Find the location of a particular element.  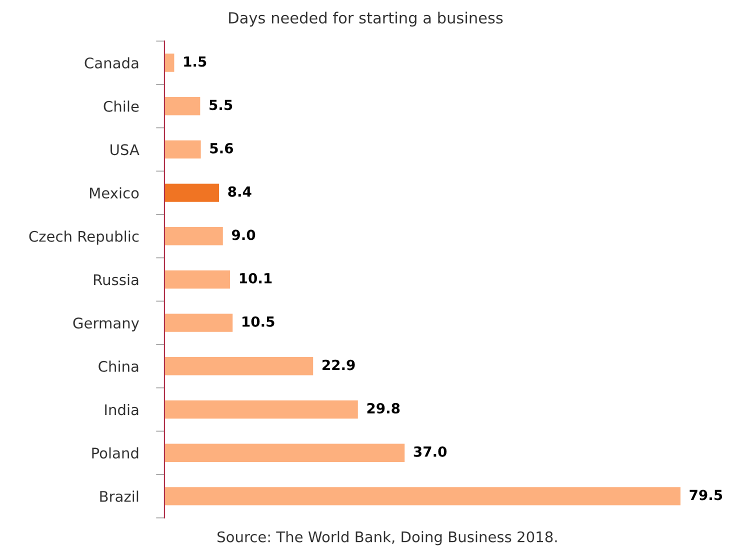

y-tick-label: Mexico is located at coordinates (114, 193).